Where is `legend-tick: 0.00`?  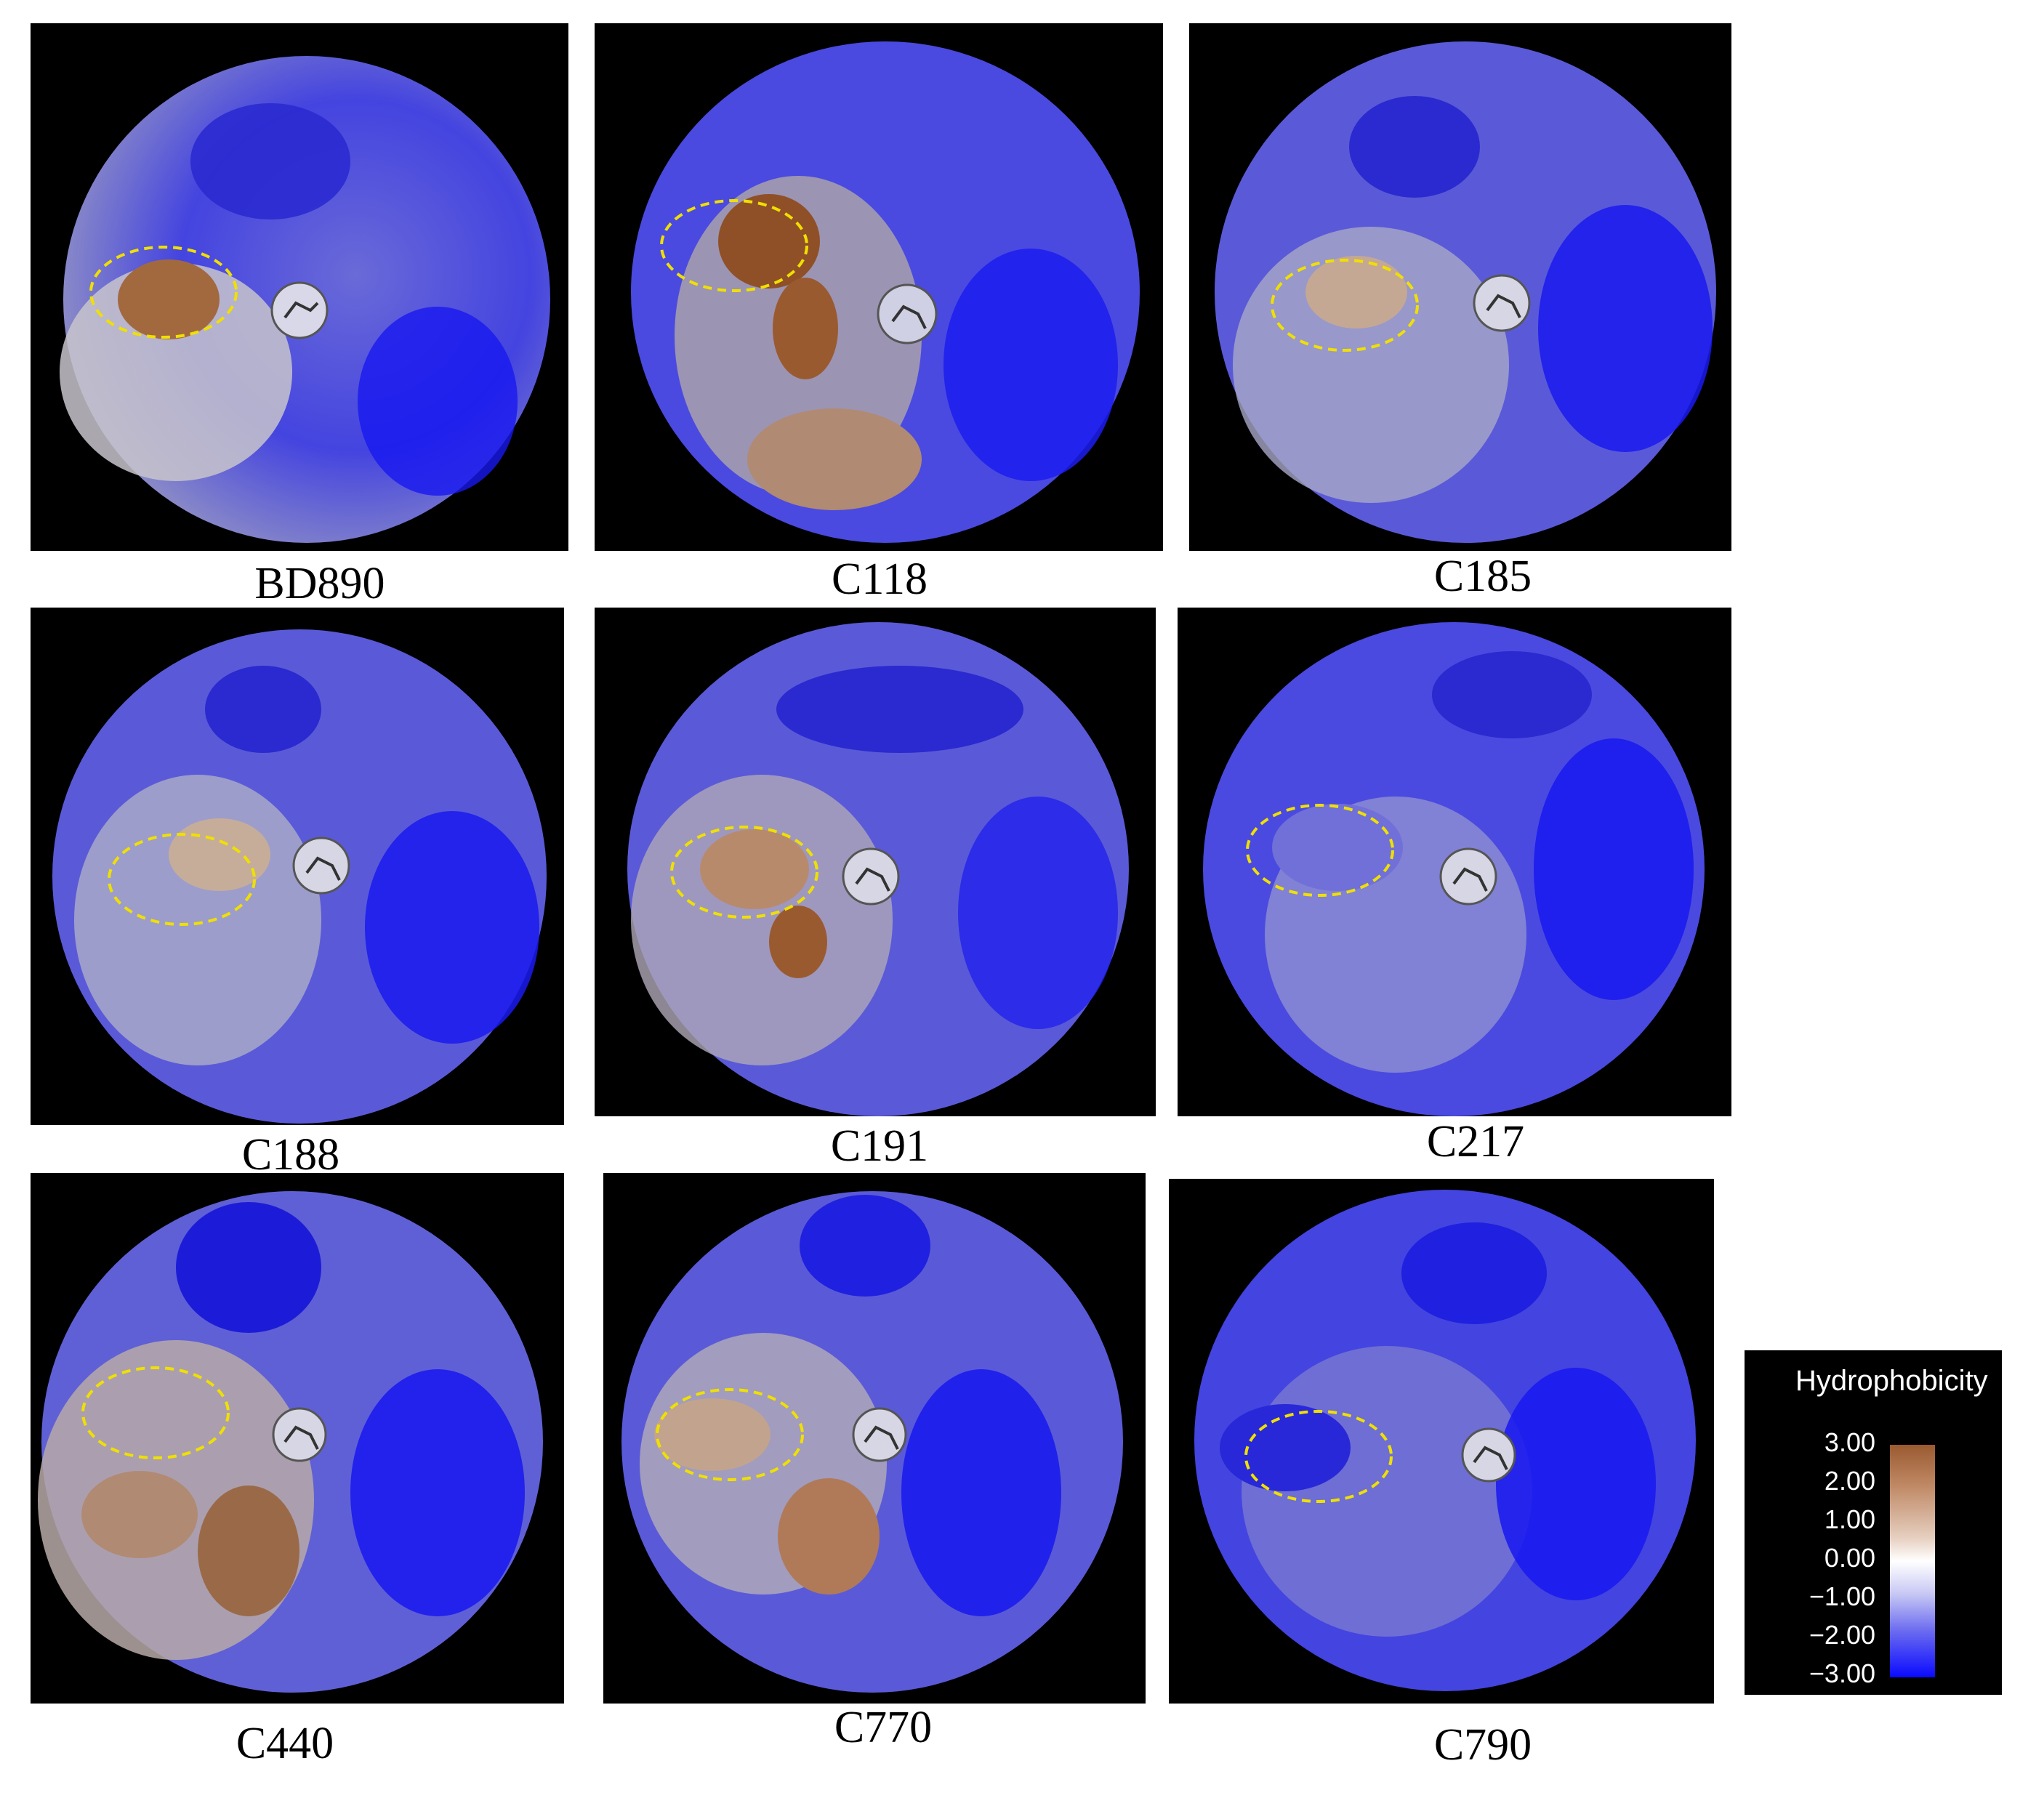
legend-tick: 0.00 is located at coordinates (1849, 1558).